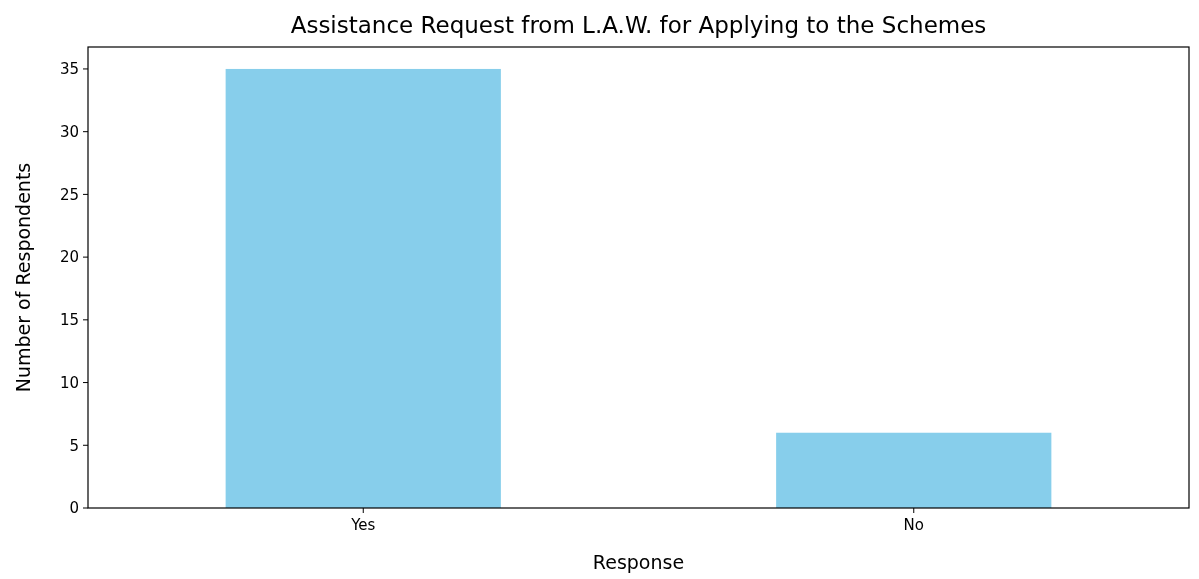 This screenshot has width=1199, height=579. Describe the element at coordinates (74, 445) in the screenshot. I see `y-tick-label: 5` at that location.